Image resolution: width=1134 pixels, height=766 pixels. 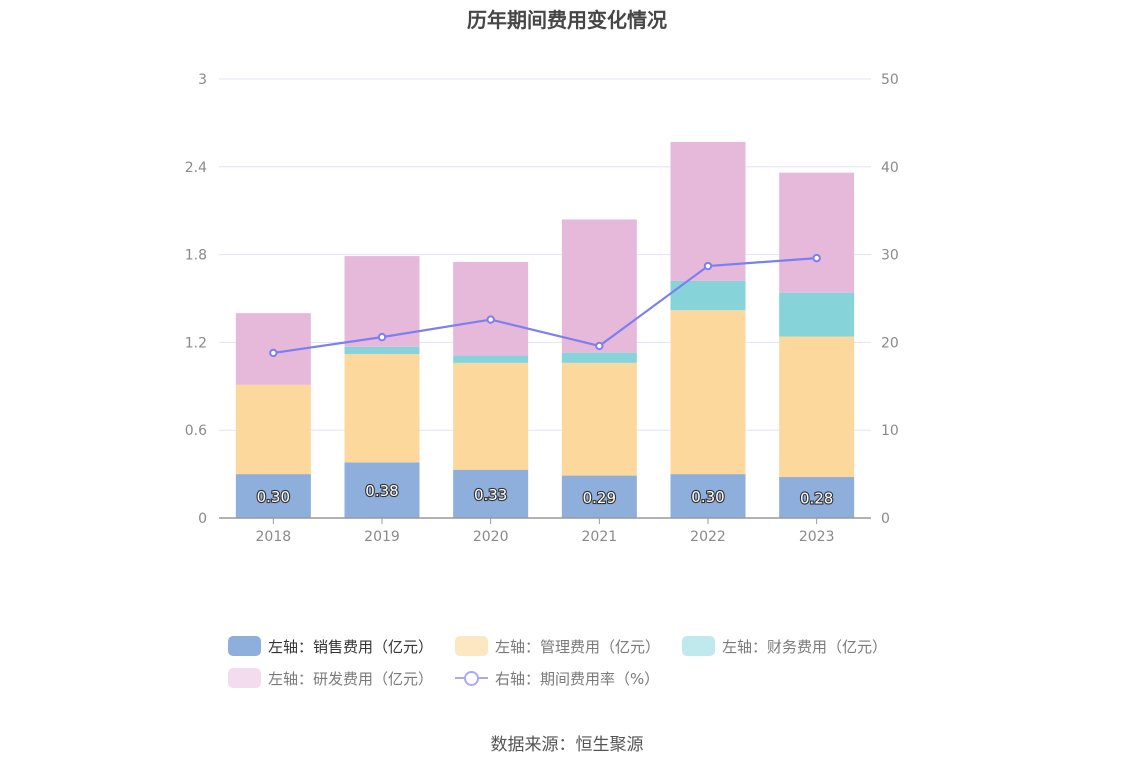 I want to click on y-right-tick-label: 50, so click(x=890, y=80).